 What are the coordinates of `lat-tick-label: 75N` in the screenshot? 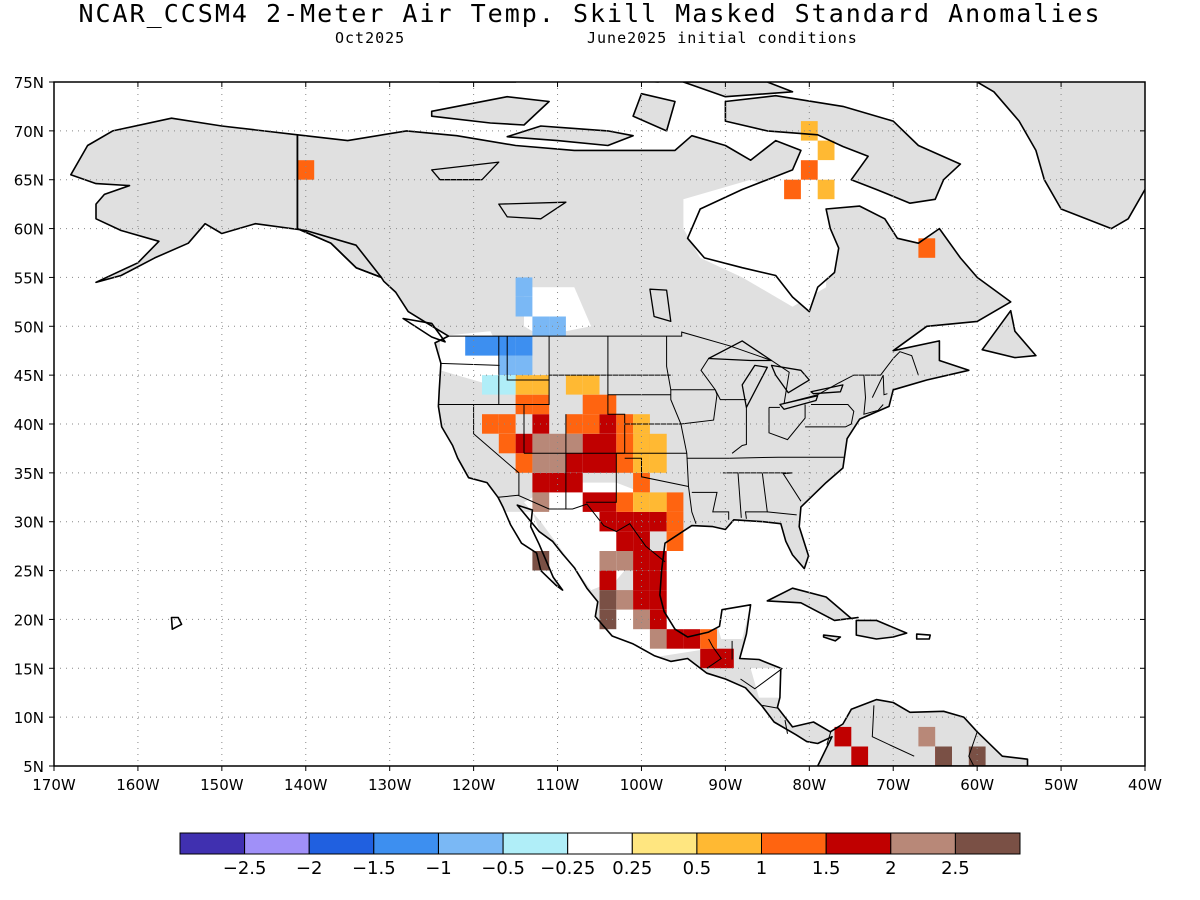 It's located at (29, 83).